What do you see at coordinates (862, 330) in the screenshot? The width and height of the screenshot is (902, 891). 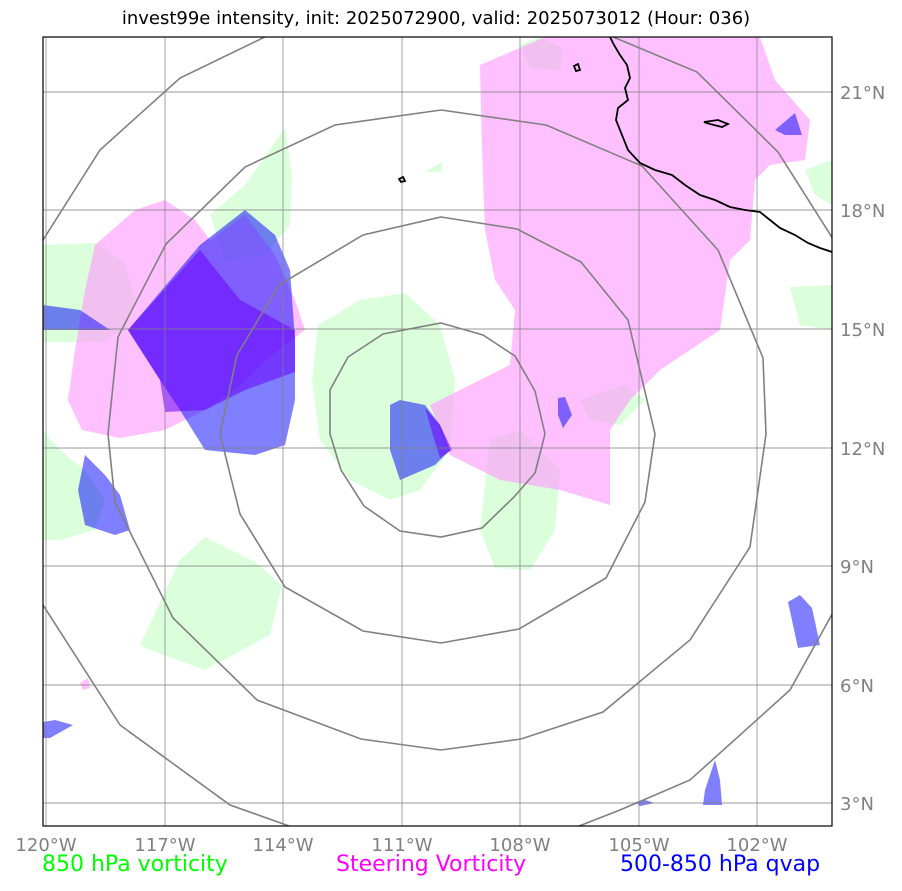 I see `lat-tick-label: 15°N` at bounding box center [862, 330].